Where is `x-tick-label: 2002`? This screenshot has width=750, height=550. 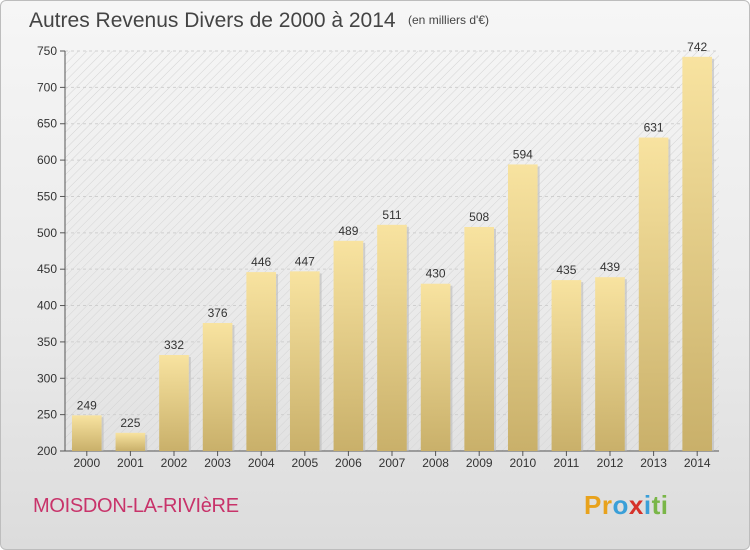
x-tick-label: 2002 is located at coordinates (174, 463).